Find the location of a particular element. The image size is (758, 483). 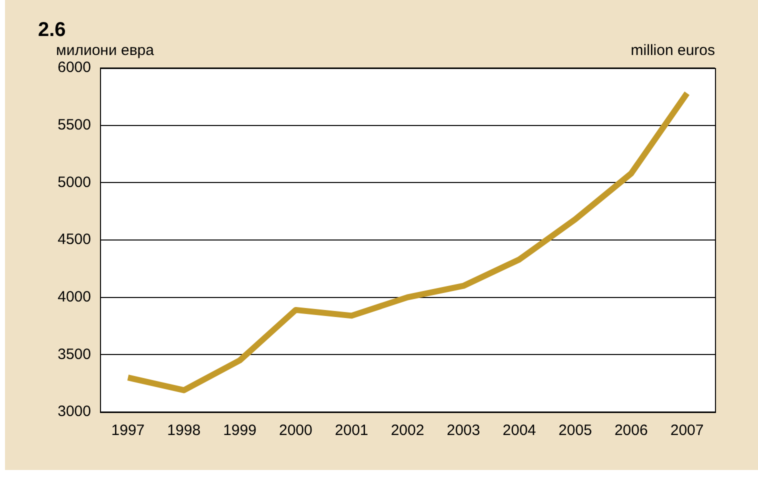

x-tick-label: 2007 is located at coordinates (687, 431).